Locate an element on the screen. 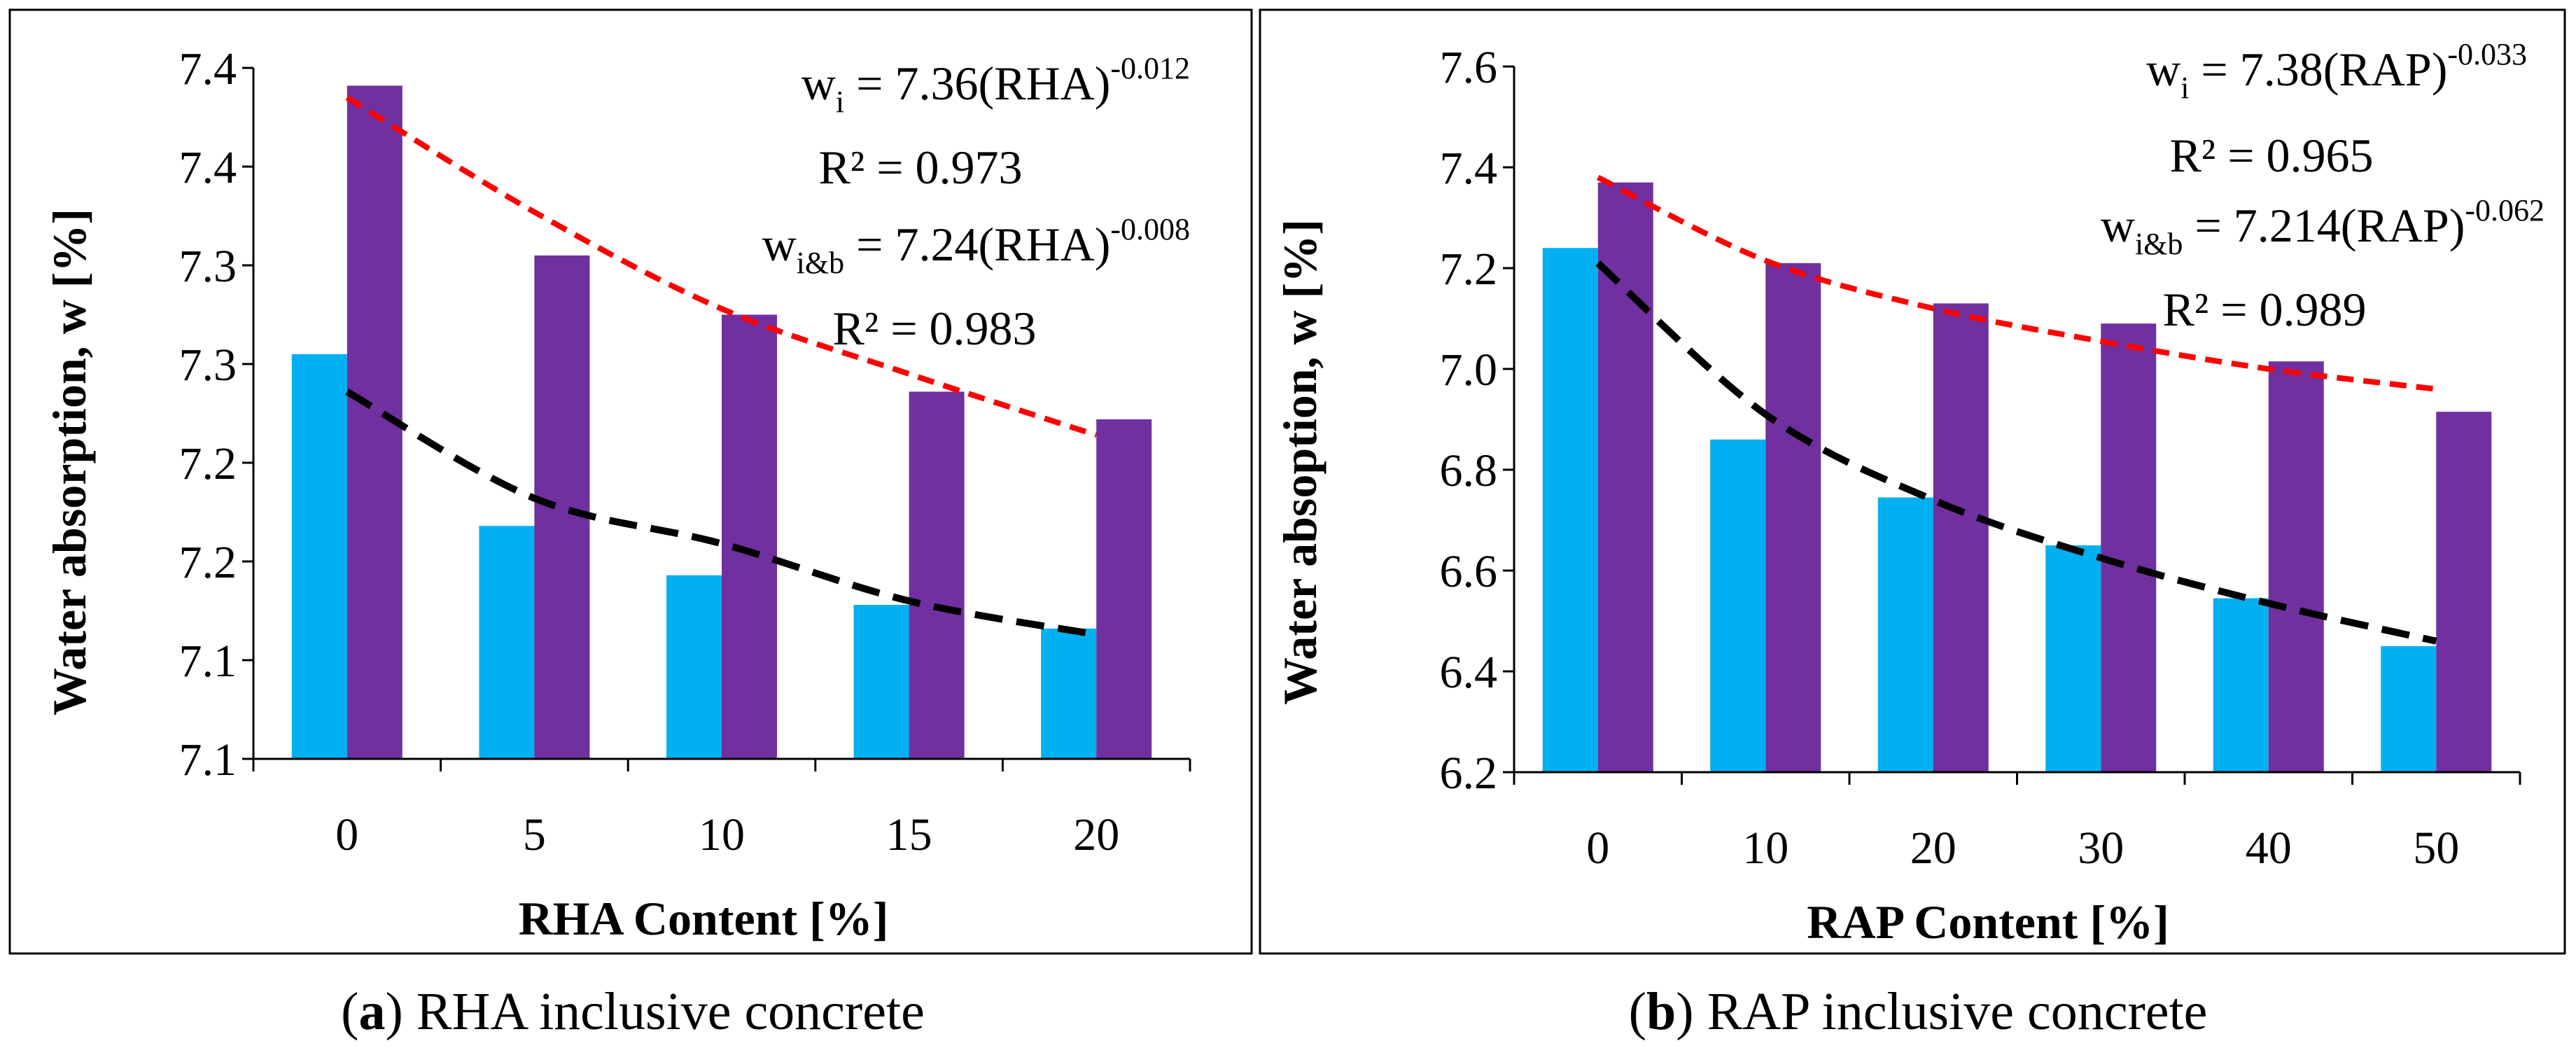 The image size is (2576, 1062). panel-a-x-tick-label: 10 is located at coordinates (722, 834).